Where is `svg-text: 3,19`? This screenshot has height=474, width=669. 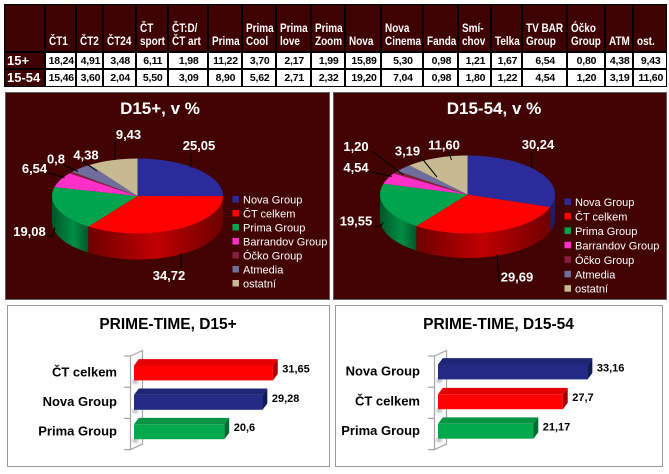
svg-text: 3,19 is located at coordinates (407, 151).